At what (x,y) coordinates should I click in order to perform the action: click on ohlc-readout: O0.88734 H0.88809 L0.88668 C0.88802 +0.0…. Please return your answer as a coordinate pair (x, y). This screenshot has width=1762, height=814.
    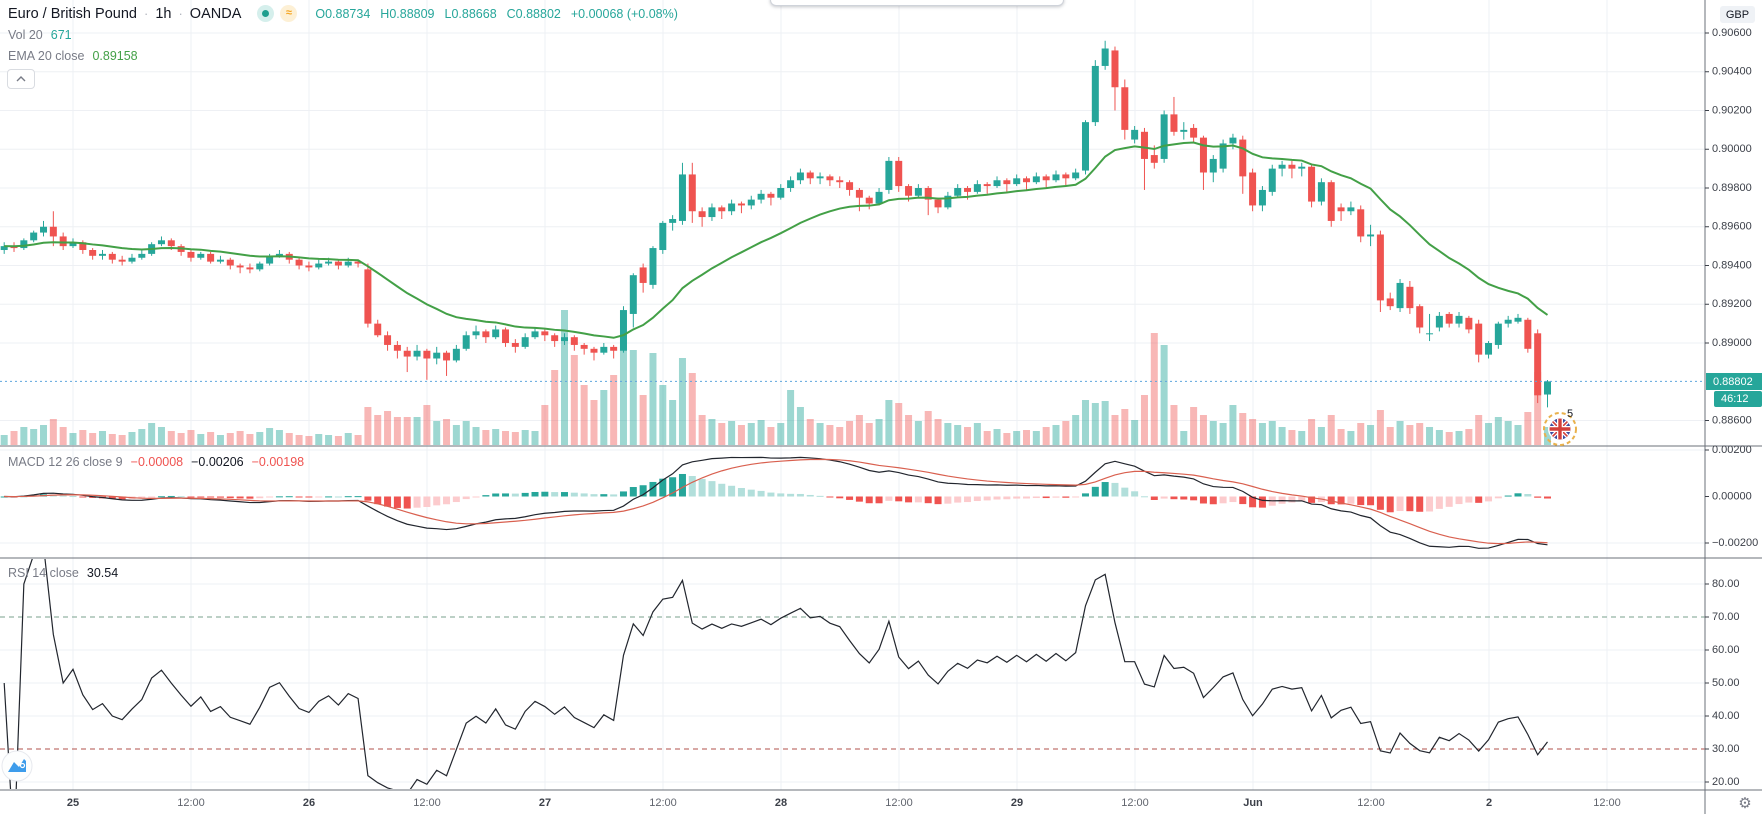
    Looking at the image, I should click on (496, 14).